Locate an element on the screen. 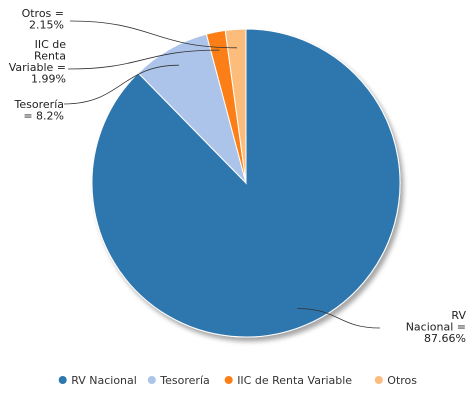 The image size is (476, 395). slice-label-otros: Otros = 2.15% is located at coordinates (43, 19).